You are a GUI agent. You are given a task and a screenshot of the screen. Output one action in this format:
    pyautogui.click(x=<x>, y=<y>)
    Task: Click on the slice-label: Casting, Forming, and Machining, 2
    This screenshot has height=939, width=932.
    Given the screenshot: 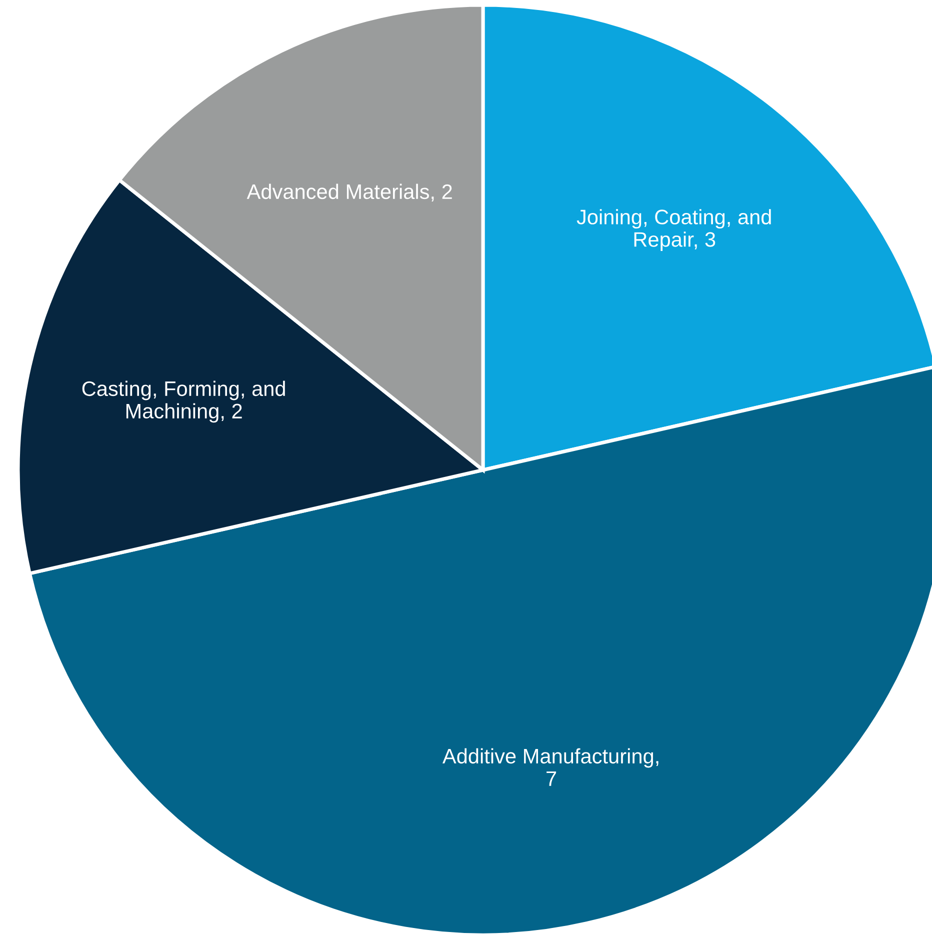 What is the action you would take?
    pyautogui.click(x=183, y=401)
    